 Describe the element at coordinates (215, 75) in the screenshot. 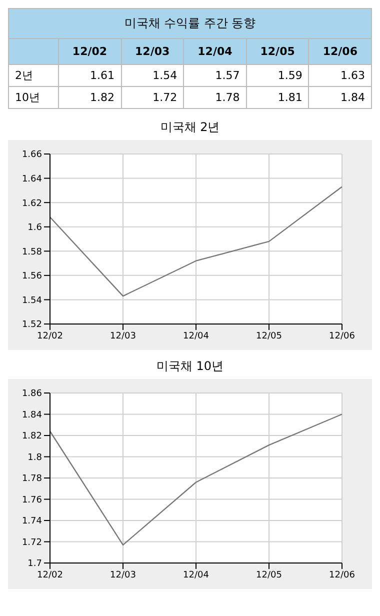

I see `data-label: 1.57` at that location.